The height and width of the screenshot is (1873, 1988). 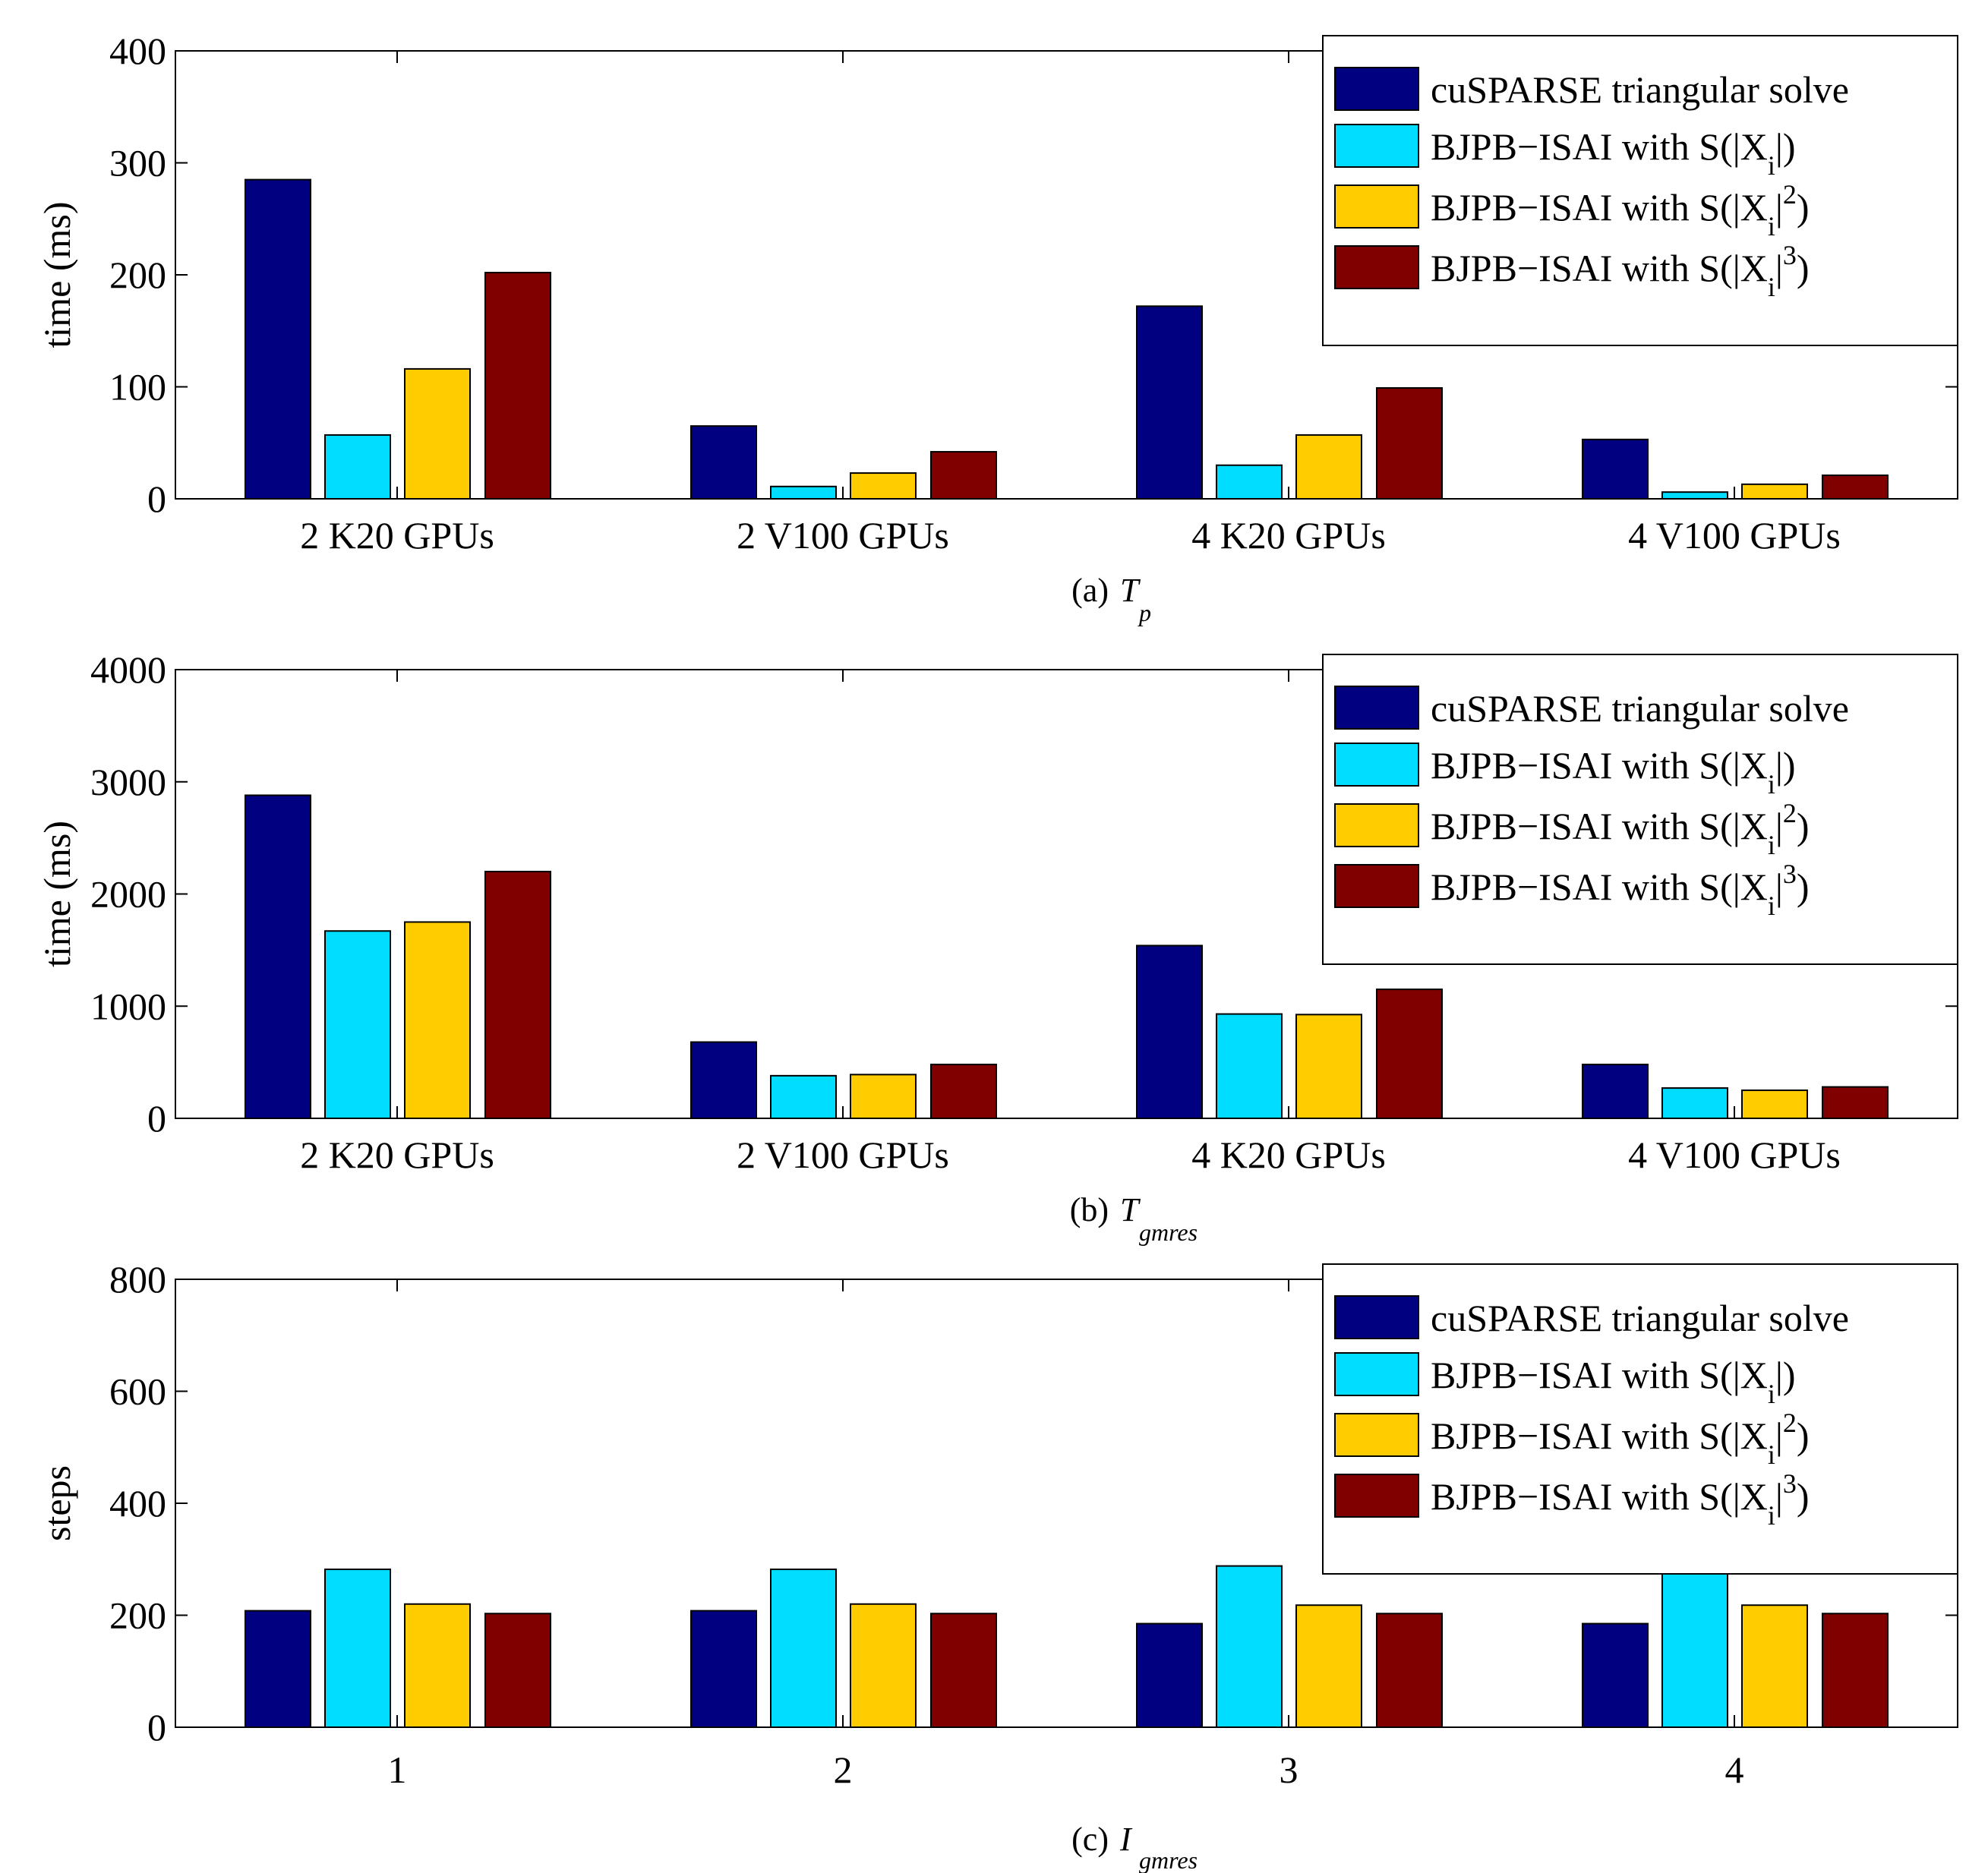 I want to click on y-tick-label: 400, so click(x=137, y=1503).